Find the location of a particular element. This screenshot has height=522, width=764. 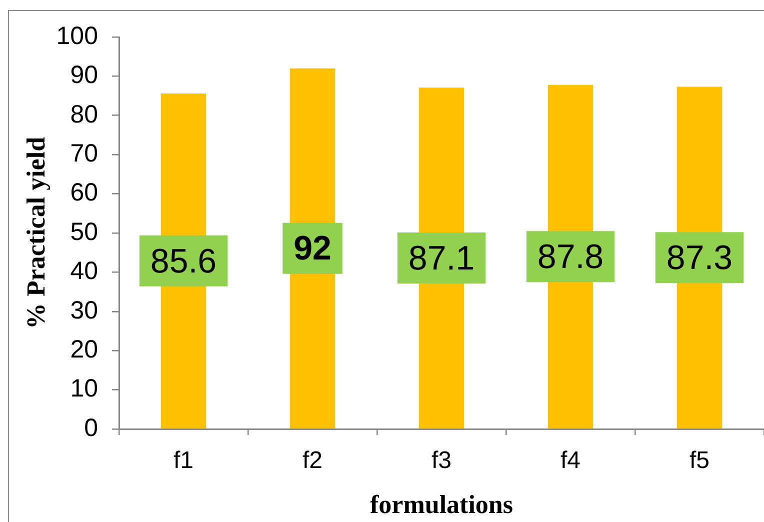

data-label: 87.8 is located at coordinates (570, 257).